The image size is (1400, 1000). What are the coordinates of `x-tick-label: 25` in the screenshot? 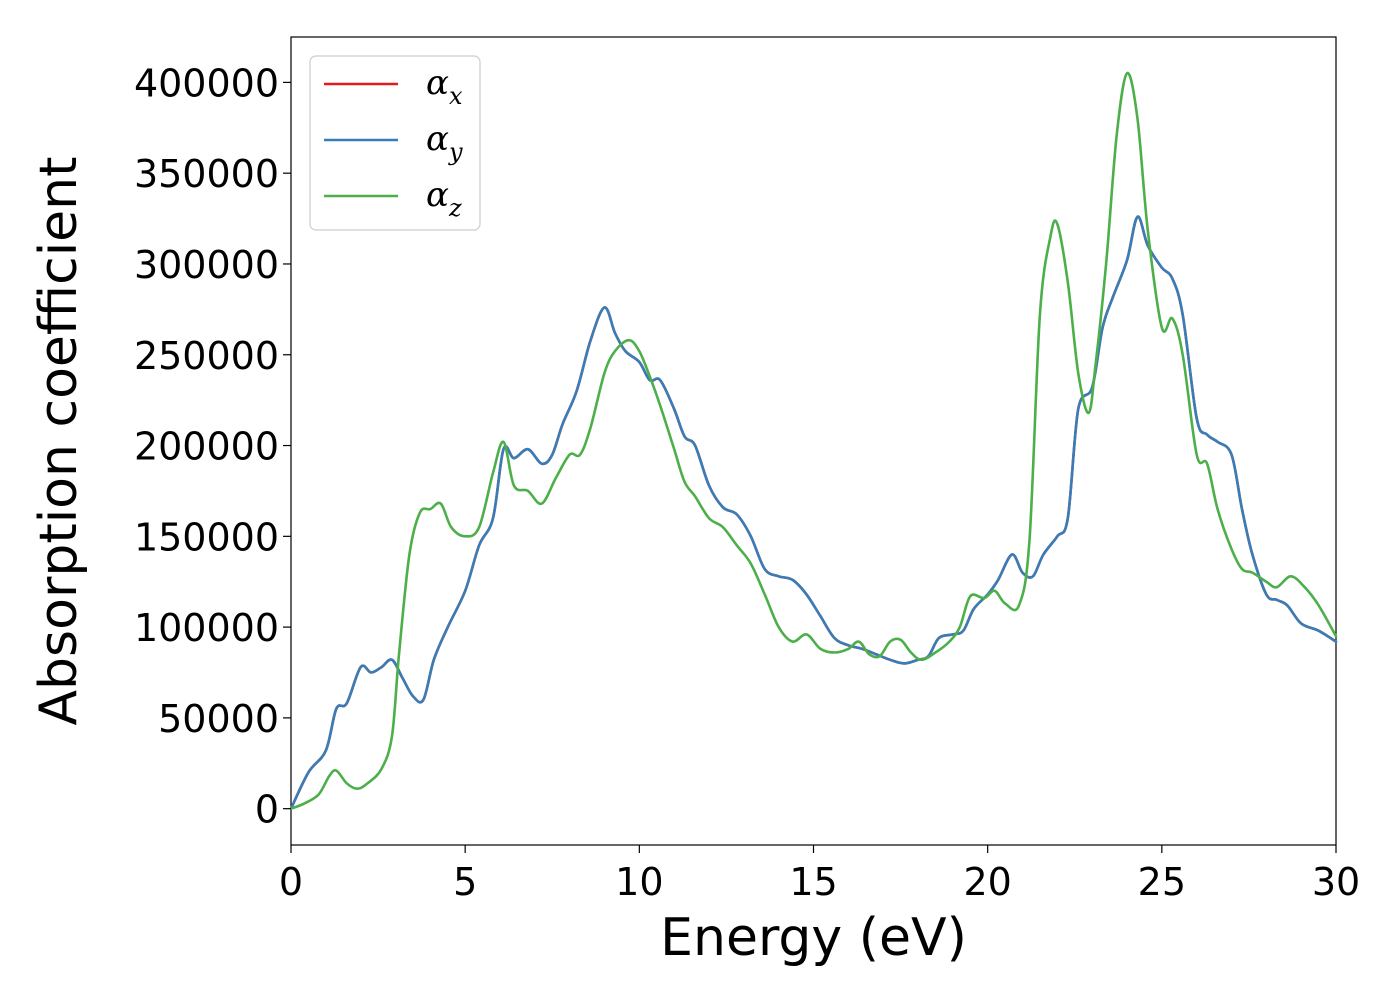 It's located at (1162, 882).